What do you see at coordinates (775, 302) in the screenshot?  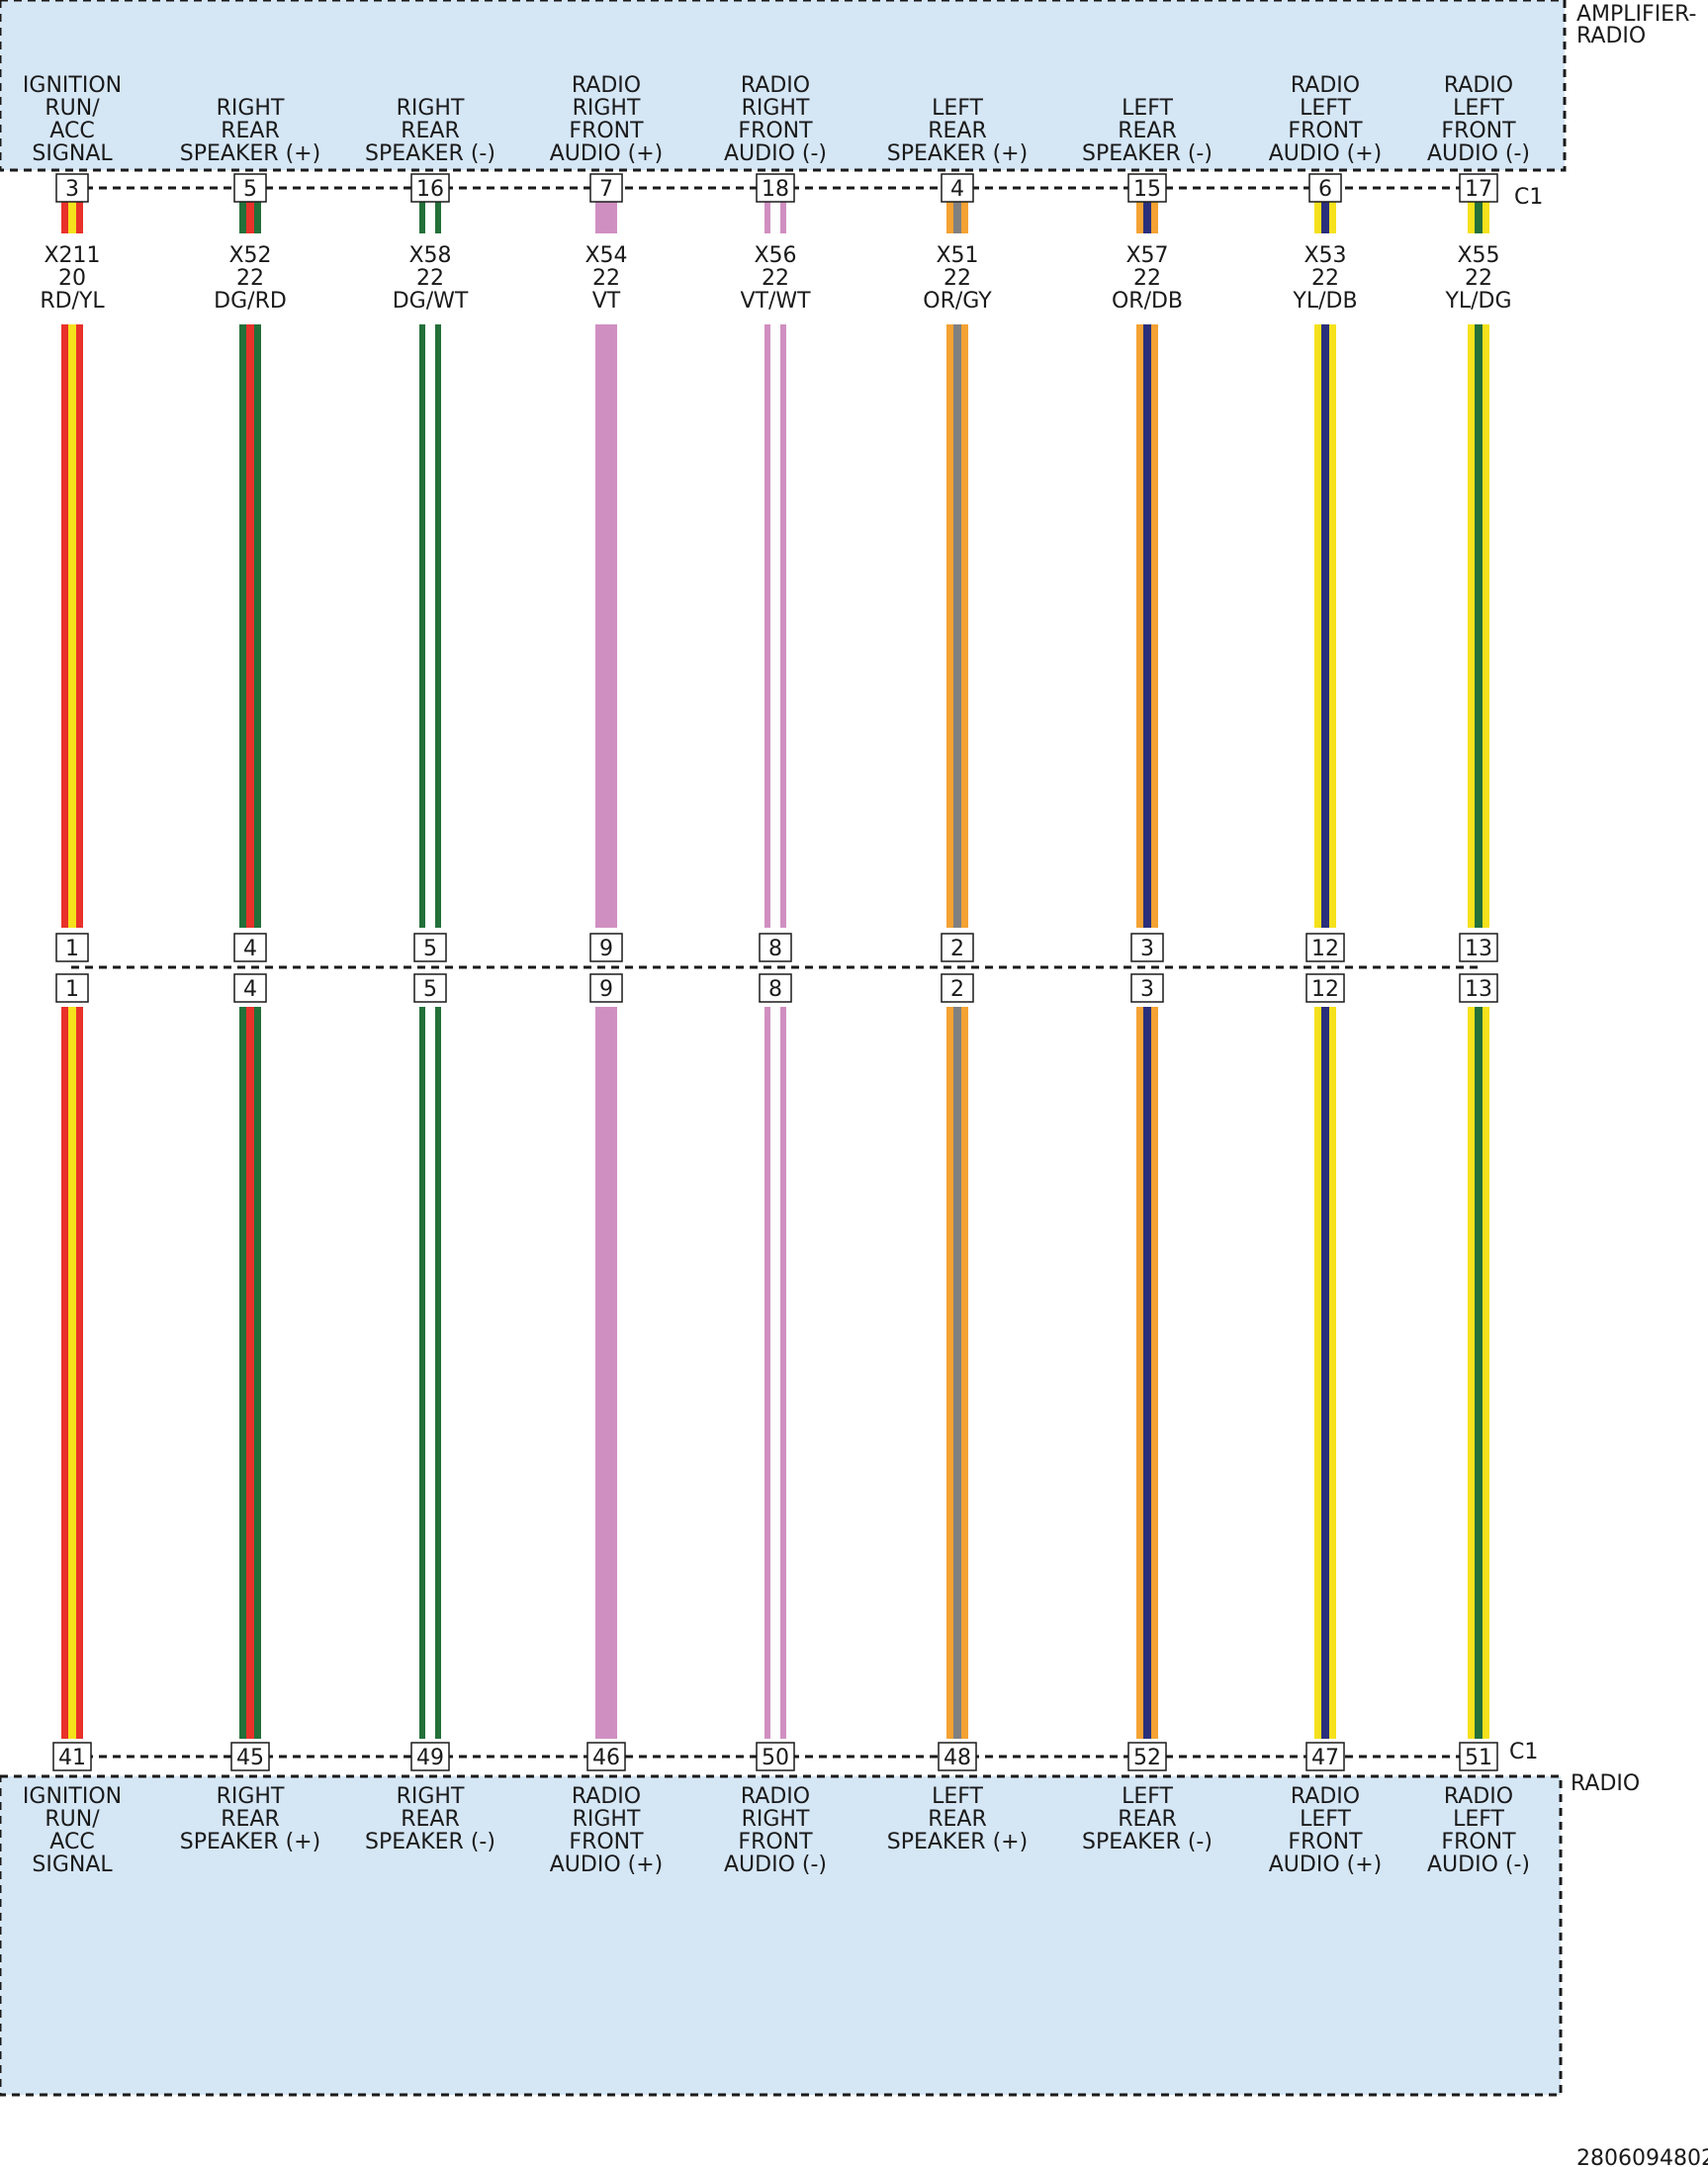 I see `circuit-5-wire-color: VT/WT` at bounding box center [775, 302].